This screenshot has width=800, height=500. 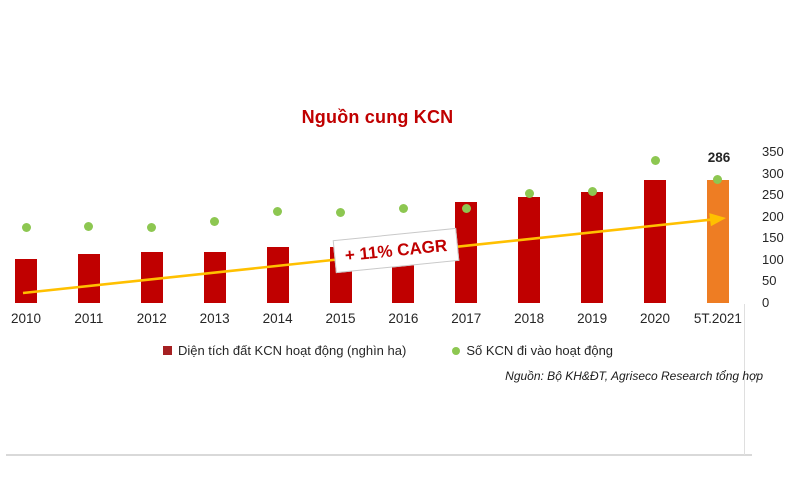 I want to click on y-tick-100: 100, so click(x=773, y=259).